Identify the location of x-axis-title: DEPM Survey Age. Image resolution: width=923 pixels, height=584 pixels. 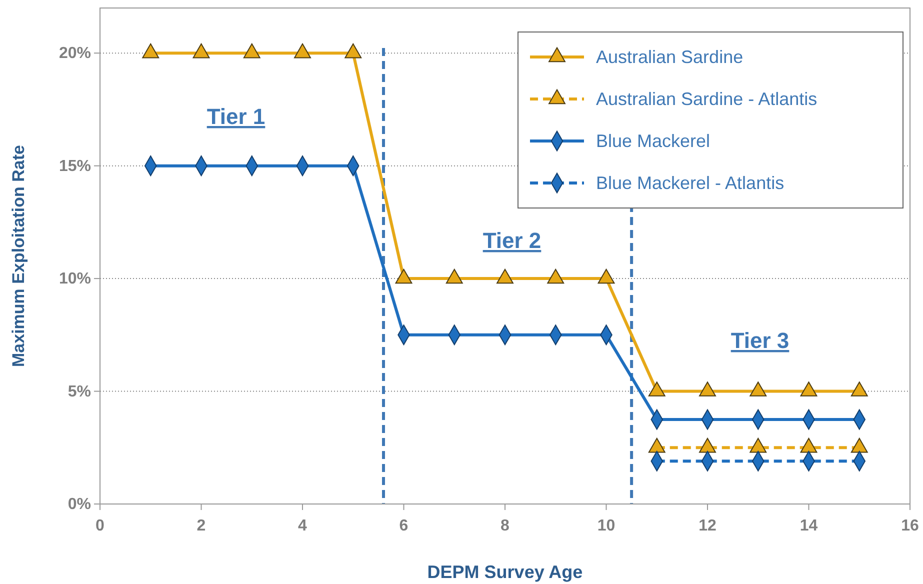
(505, 572).